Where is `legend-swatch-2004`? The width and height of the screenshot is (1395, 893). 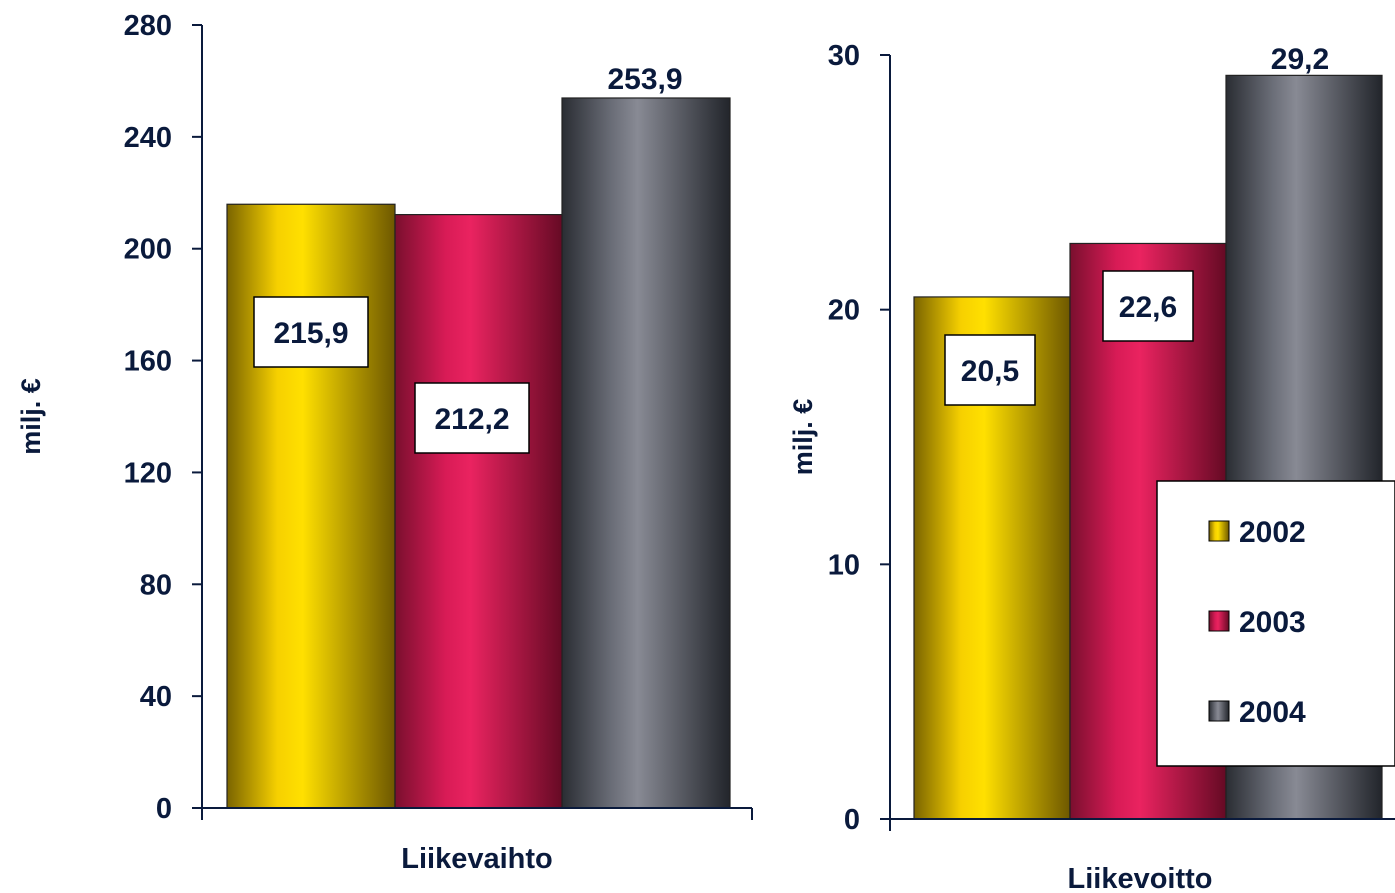 legend-swatch-2004 is located at coordinates (1219, 711).